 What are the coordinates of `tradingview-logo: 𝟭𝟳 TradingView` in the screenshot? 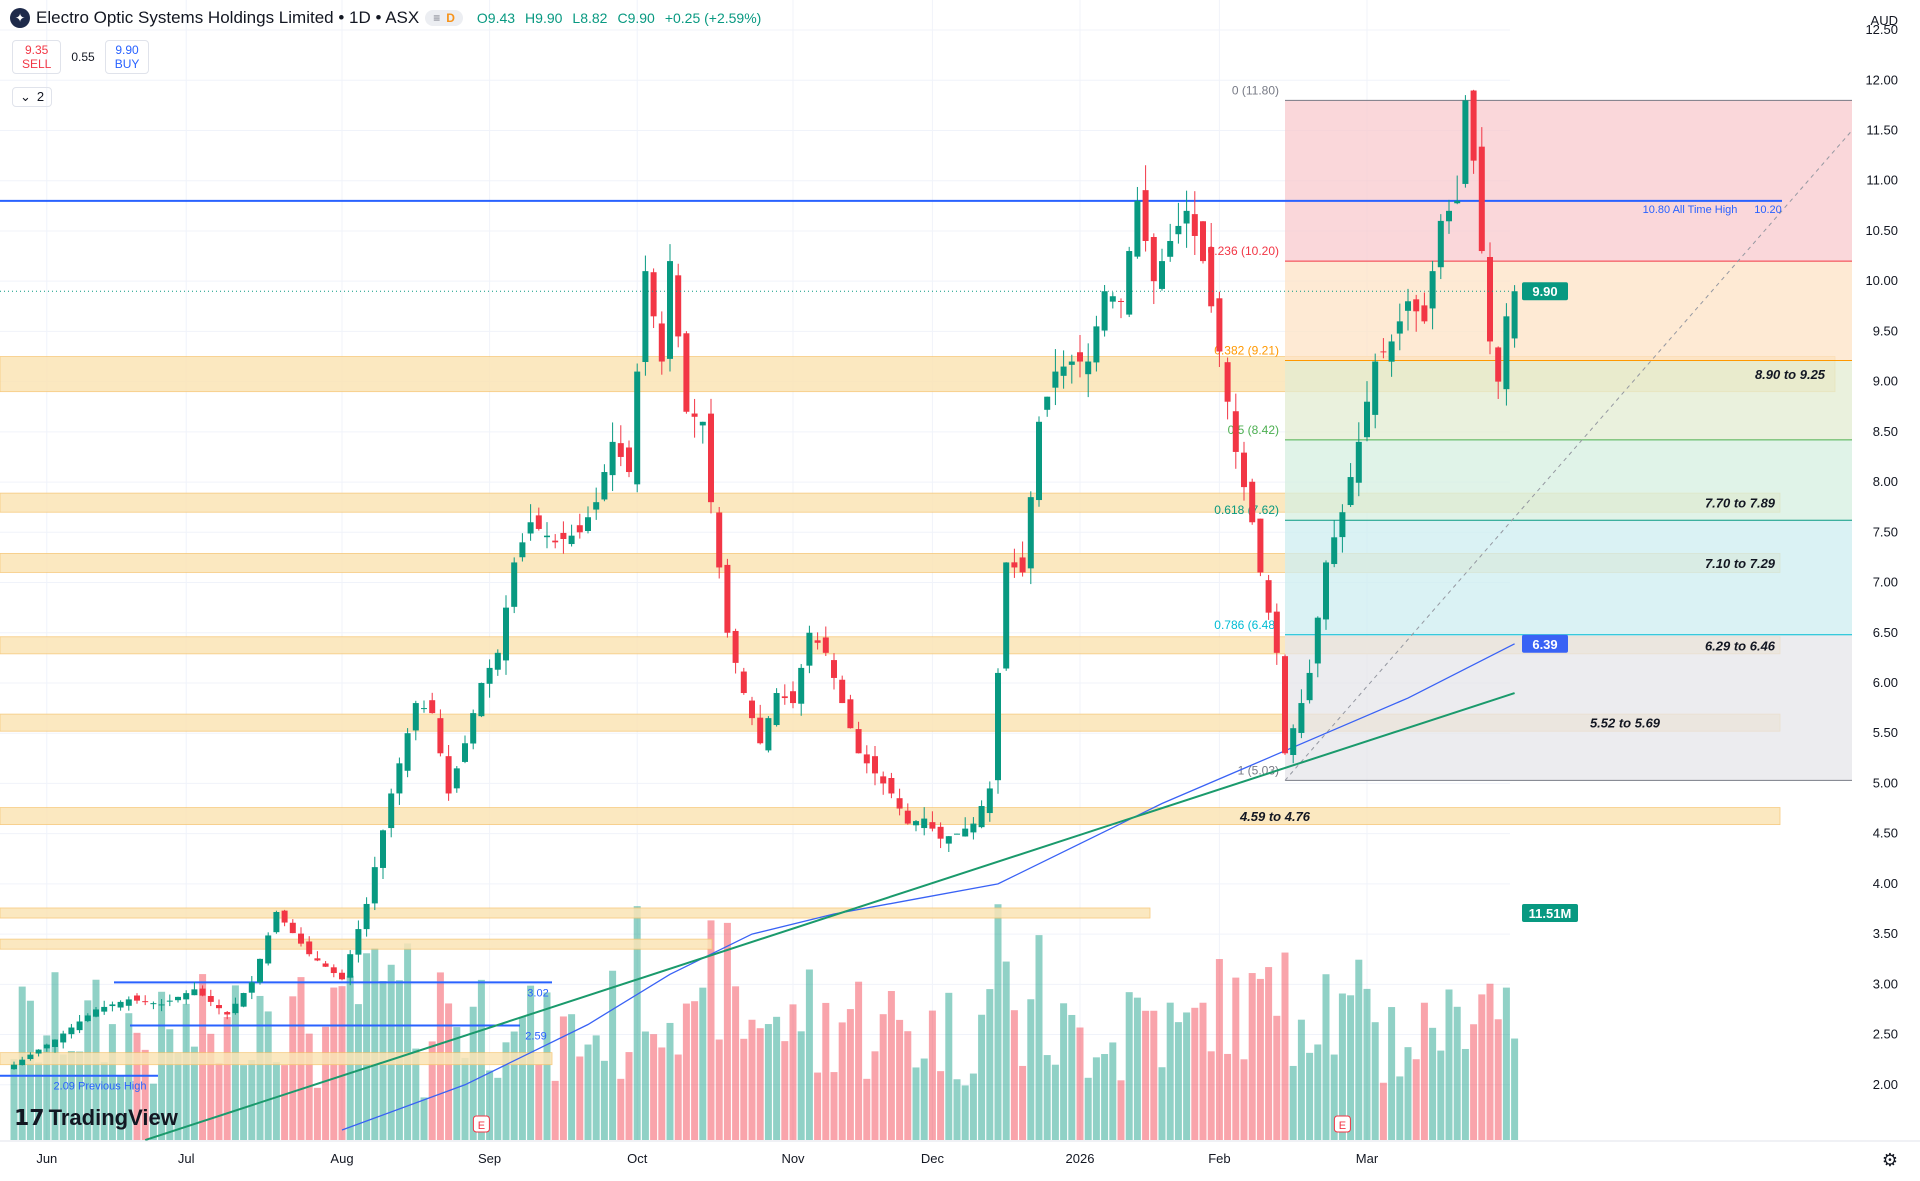 It's located at (96, 1118).